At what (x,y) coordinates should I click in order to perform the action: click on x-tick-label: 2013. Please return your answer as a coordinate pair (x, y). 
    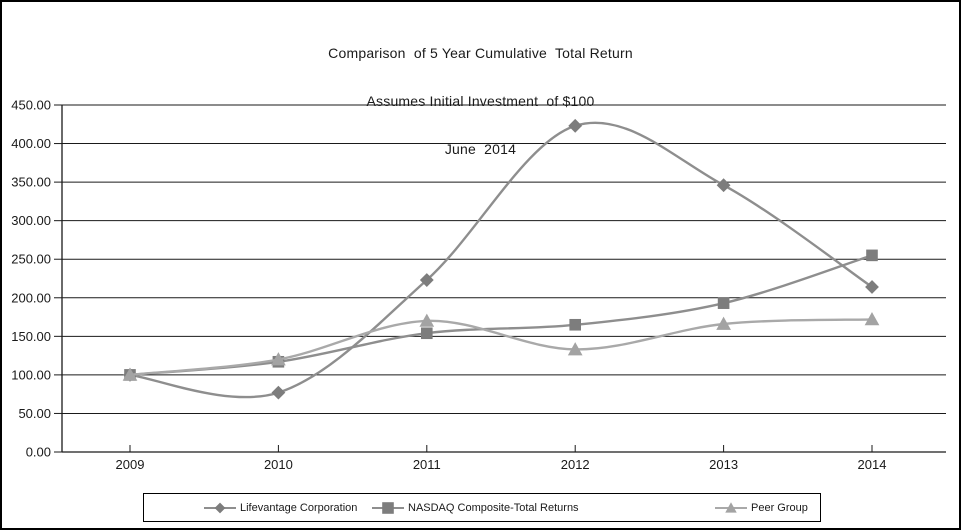
    Looking at the image, I should click on (723, 464).